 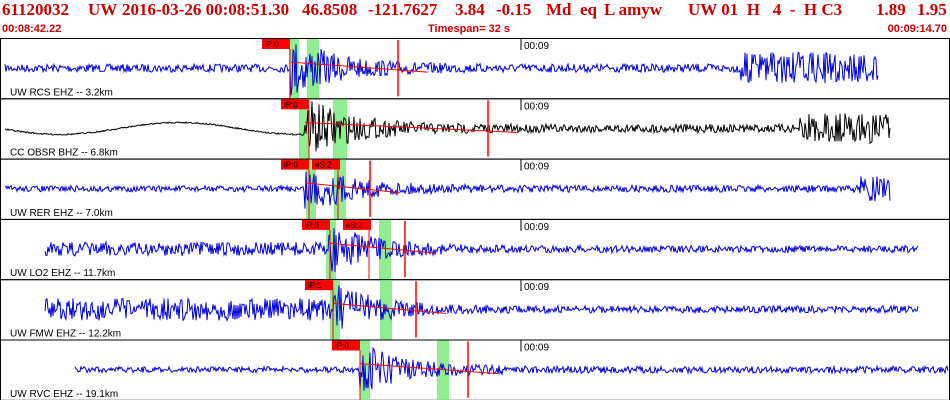 What do you see at coordinates (403, 9) in the screenshot?
I see `event-longitude: -121.7627` at bounding box center [403, 9].